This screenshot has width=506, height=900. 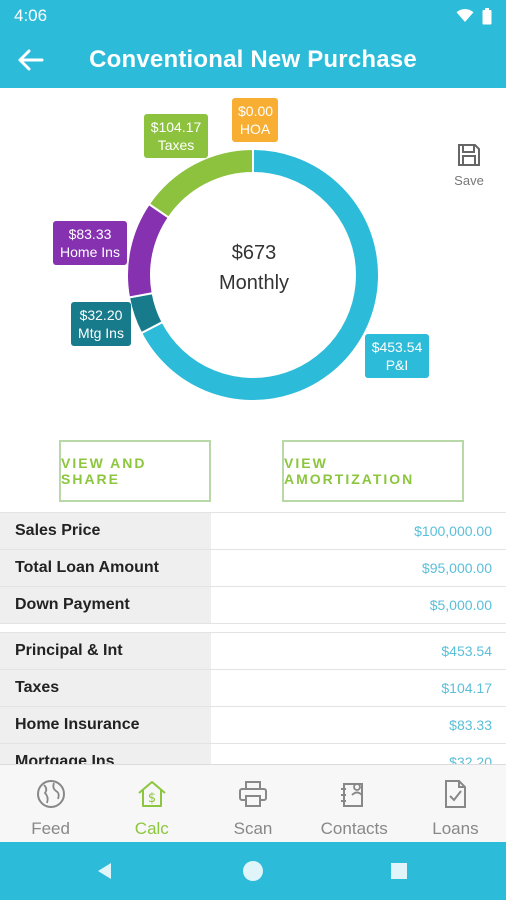 I want to click on save-icon, so click(x=469, y=155).